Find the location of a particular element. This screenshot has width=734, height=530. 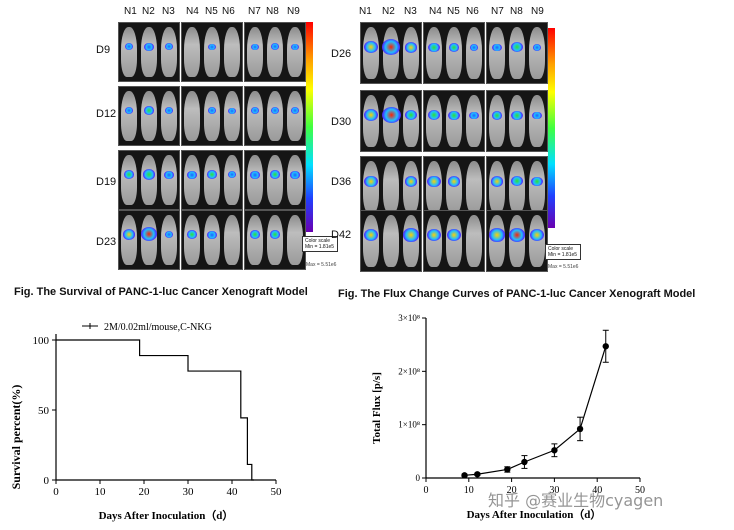

flux-curve is located at coordinates (535, 411).